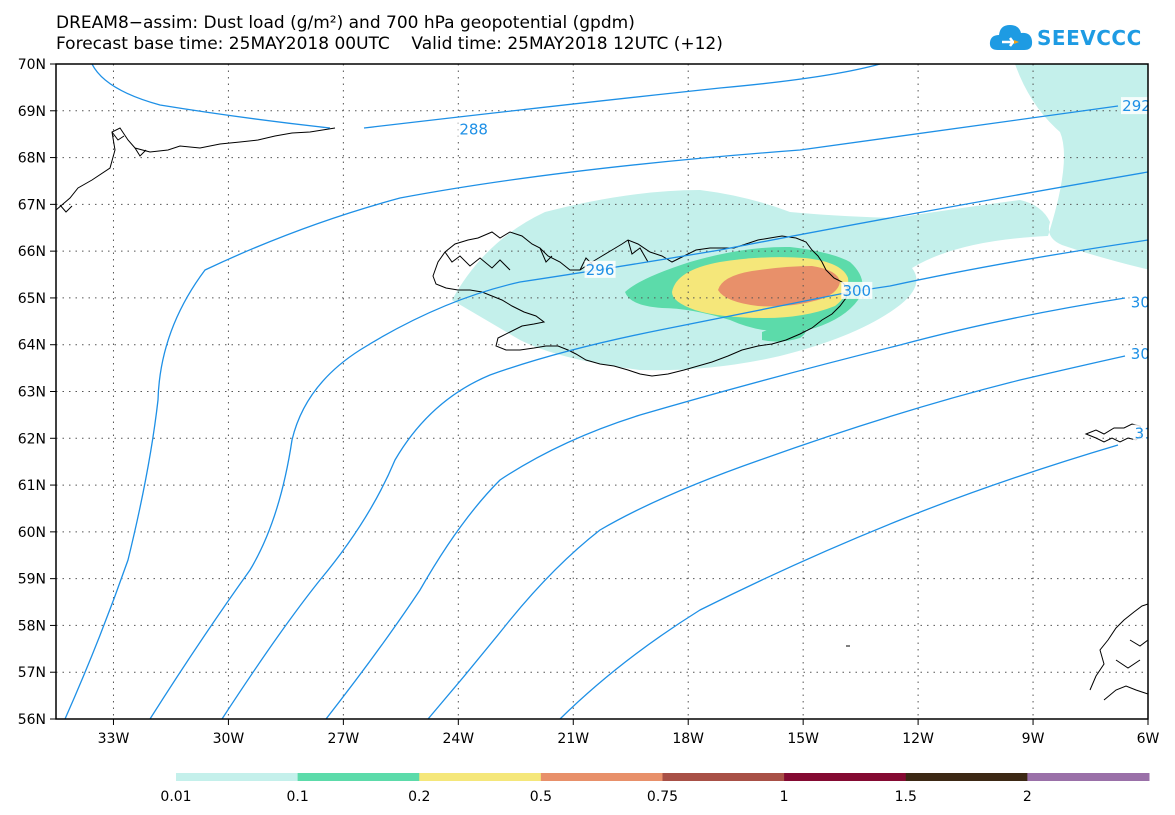 The height and width of the screenshot is (815, 1175). What do you see at coordinates (32, 533) in the screenshot?
I see `lat-tick-label: 60N` at bounding box center [32, 533].